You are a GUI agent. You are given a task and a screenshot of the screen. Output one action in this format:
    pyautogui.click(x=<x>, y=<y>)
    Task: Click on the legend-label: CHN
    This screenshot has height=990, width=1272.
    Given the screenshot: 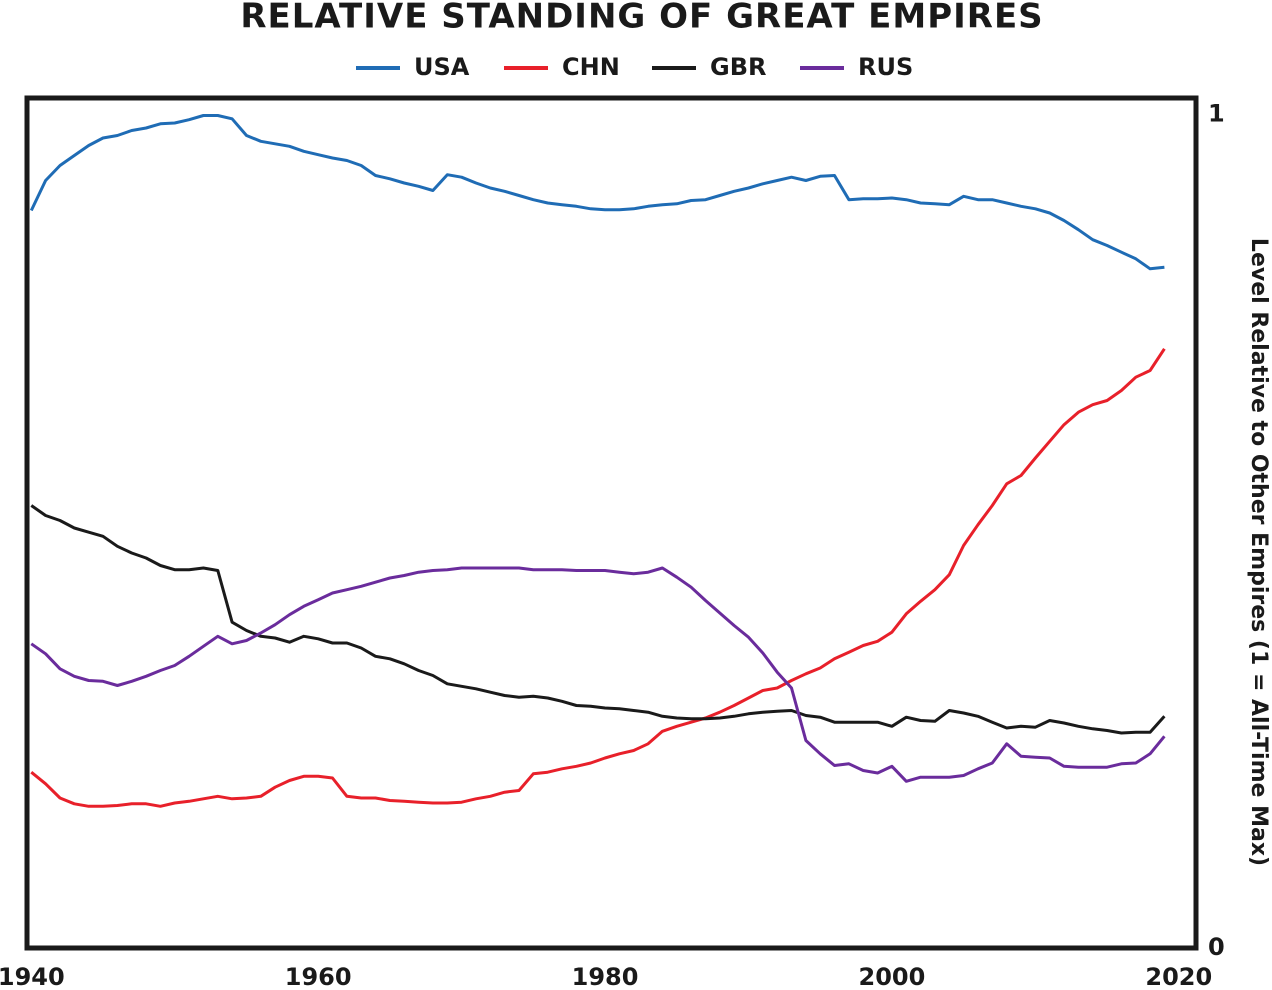 What is the action you would take?
    pyautogui.click(x=591, y=67)
    